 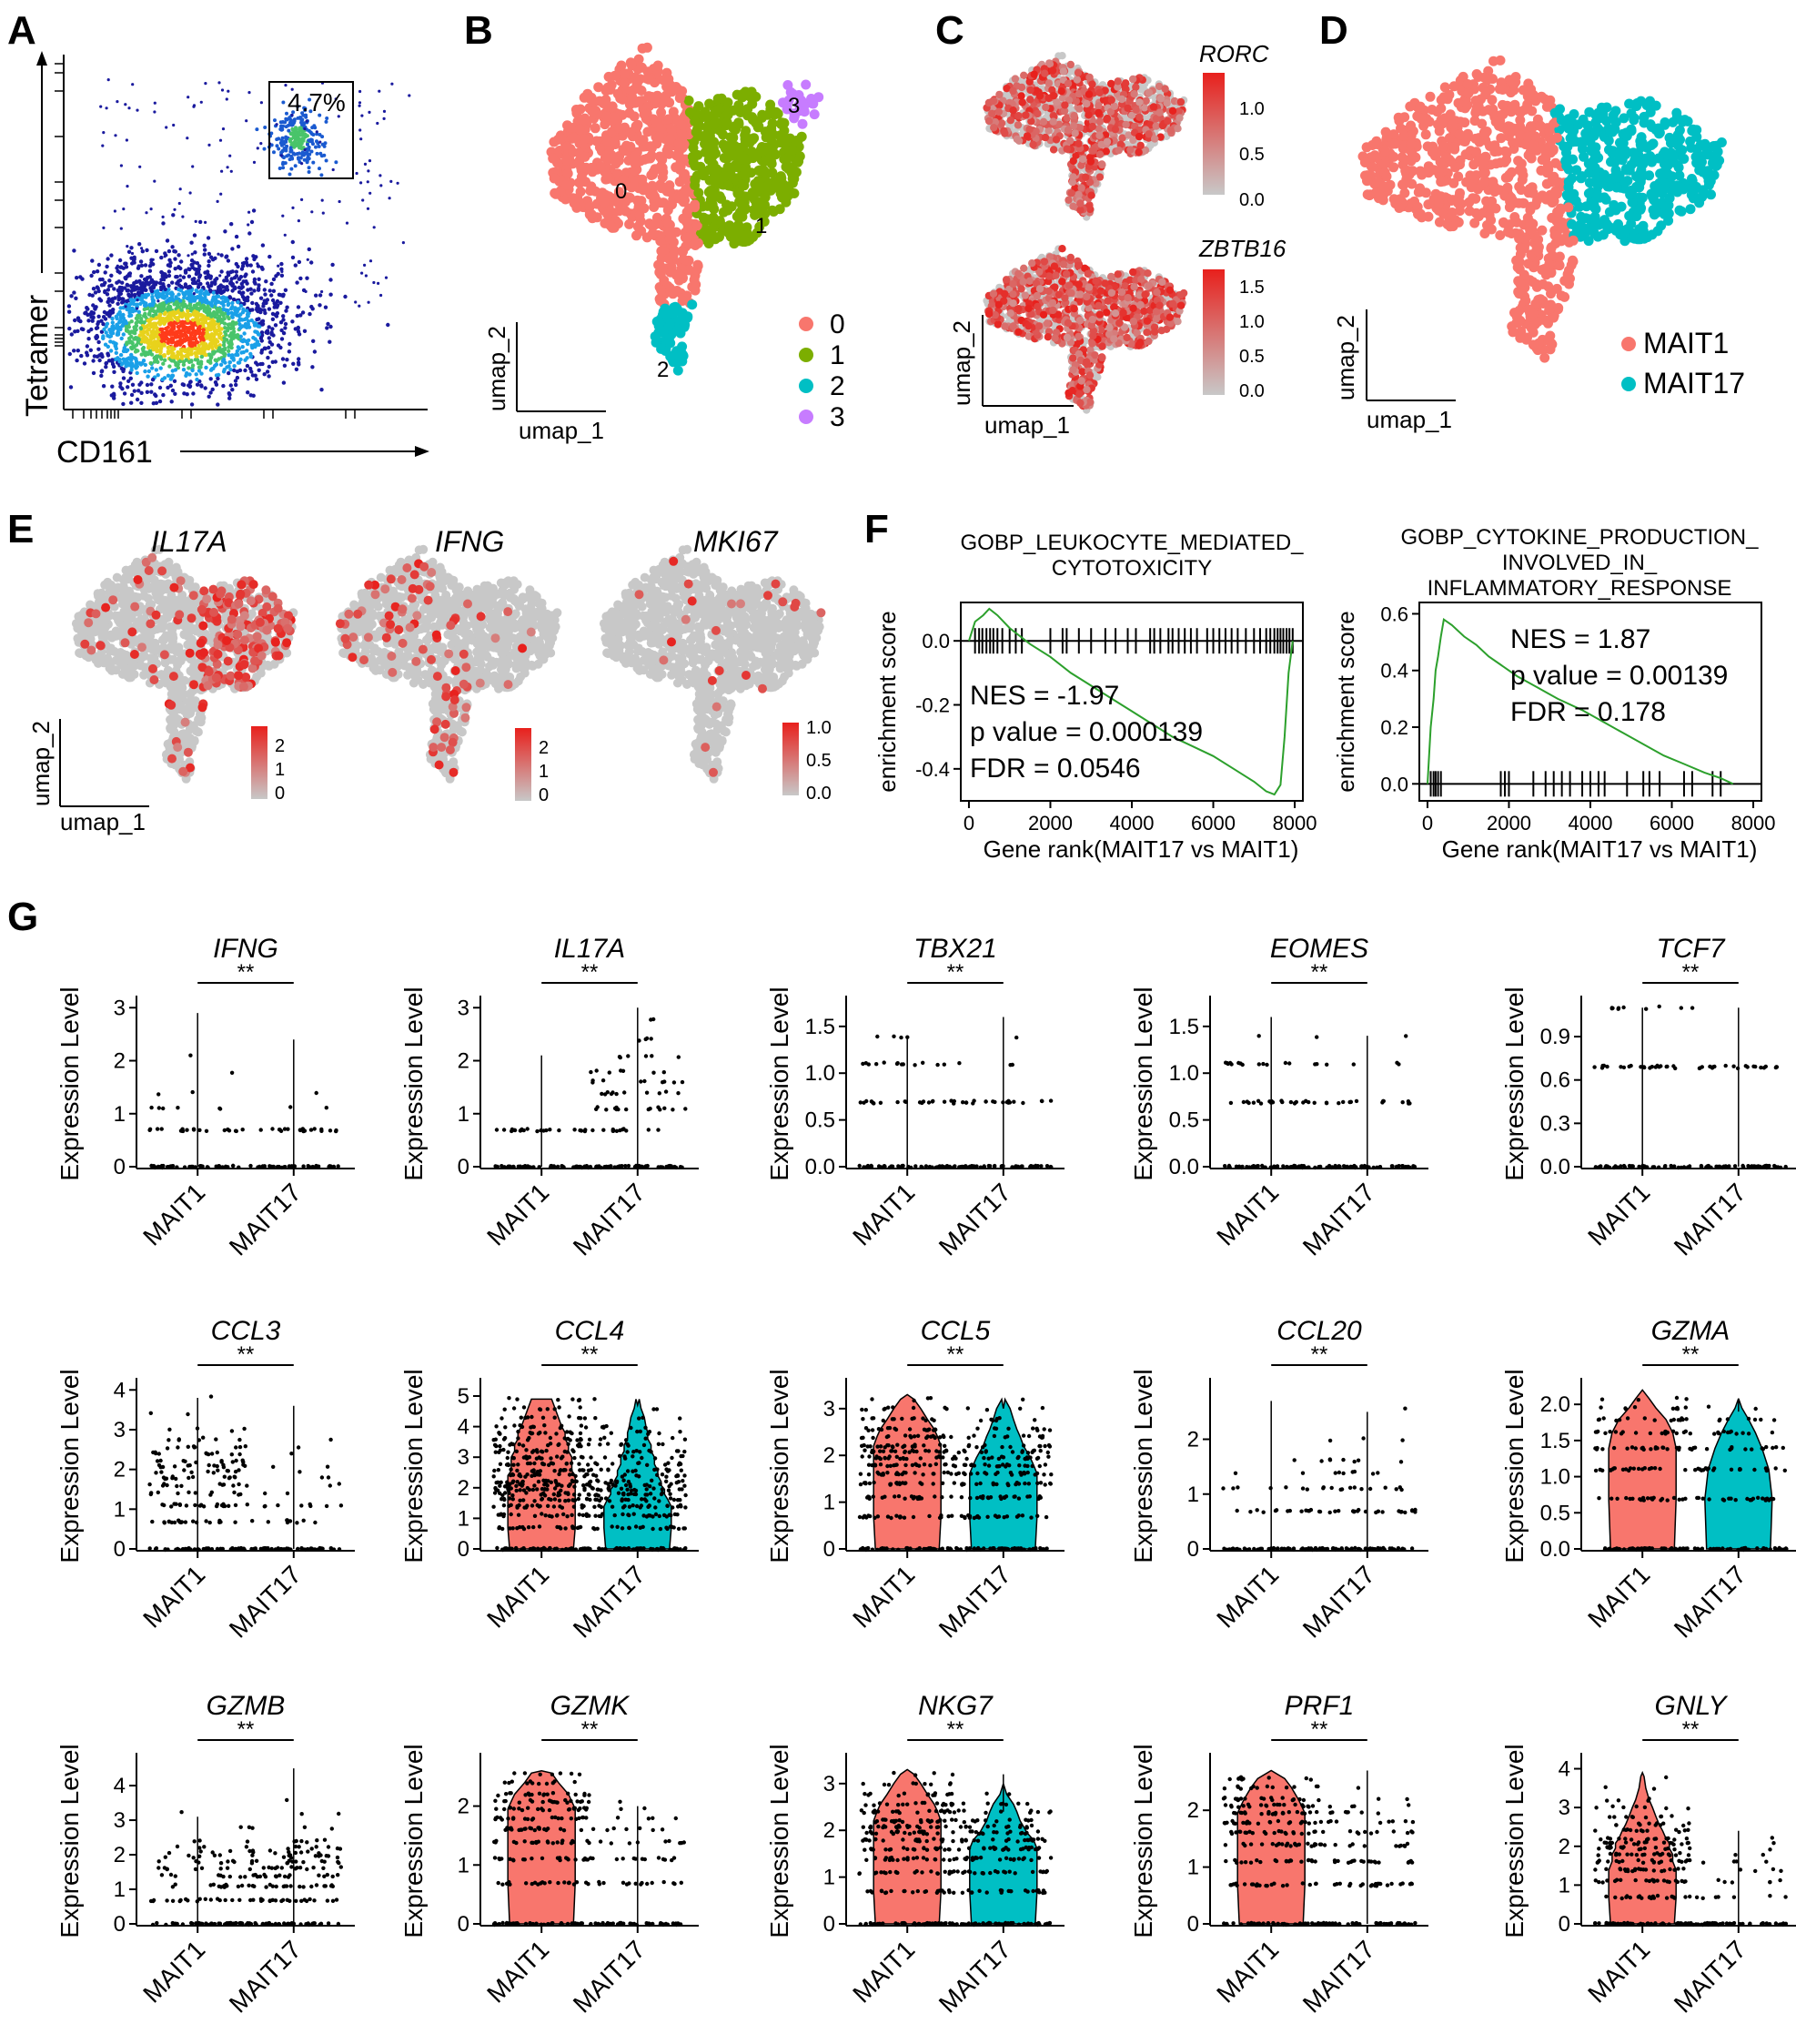 I want to click on legend-label-3: 3, so click(x=837, y=417).